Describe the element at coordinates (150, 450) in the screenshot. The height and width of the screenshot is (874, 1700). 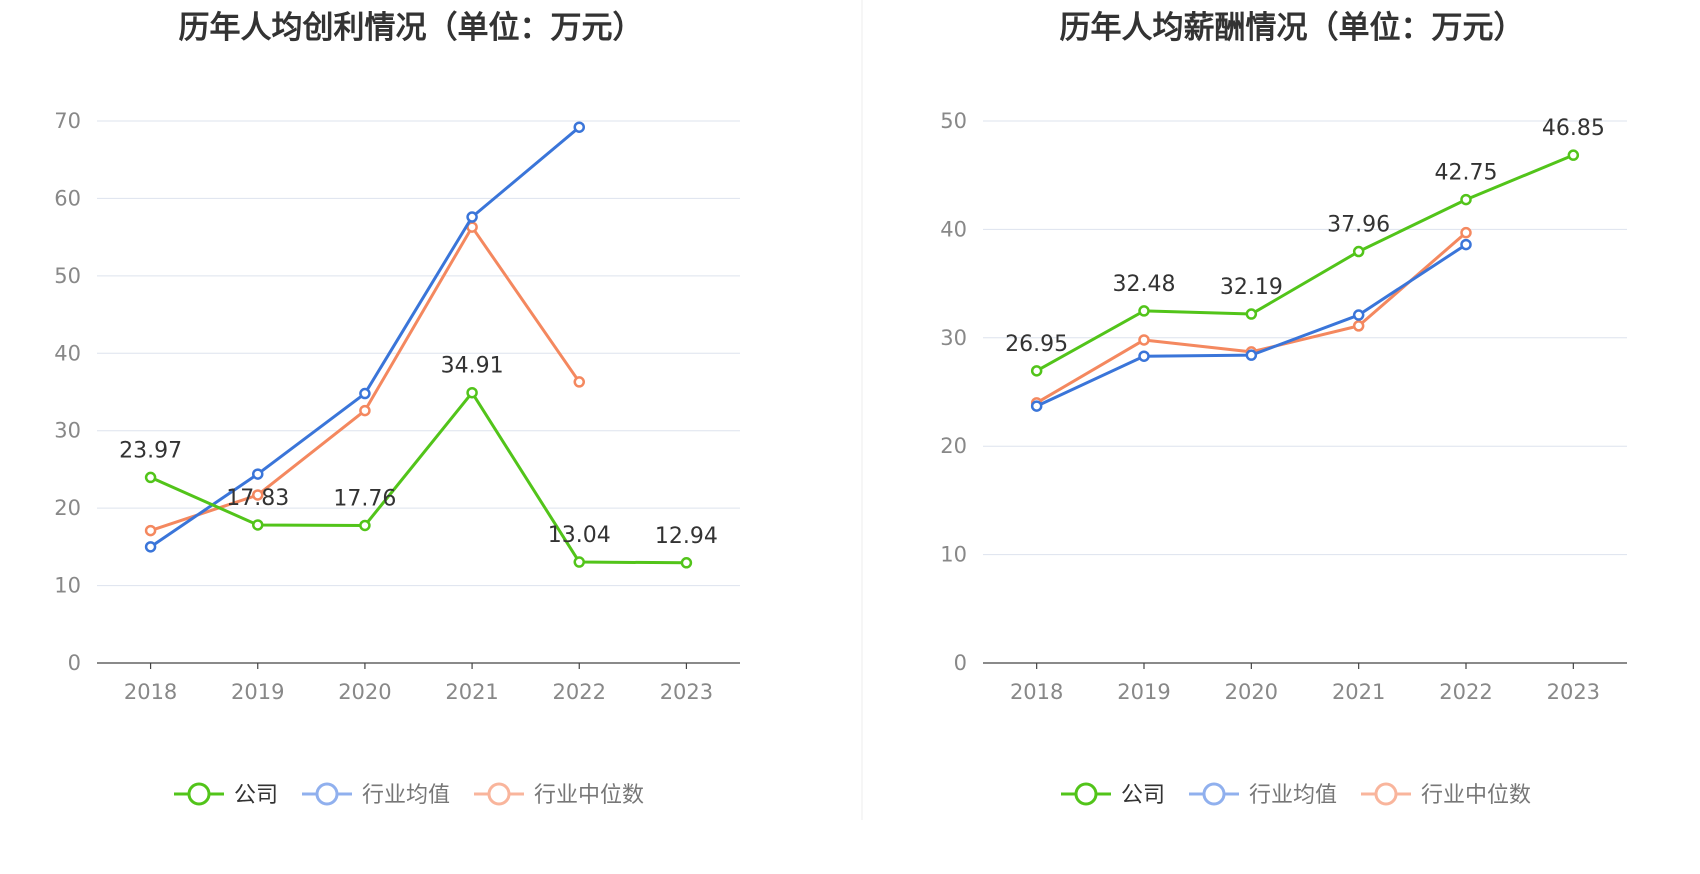
I see `data-label: 23.97` at that location.